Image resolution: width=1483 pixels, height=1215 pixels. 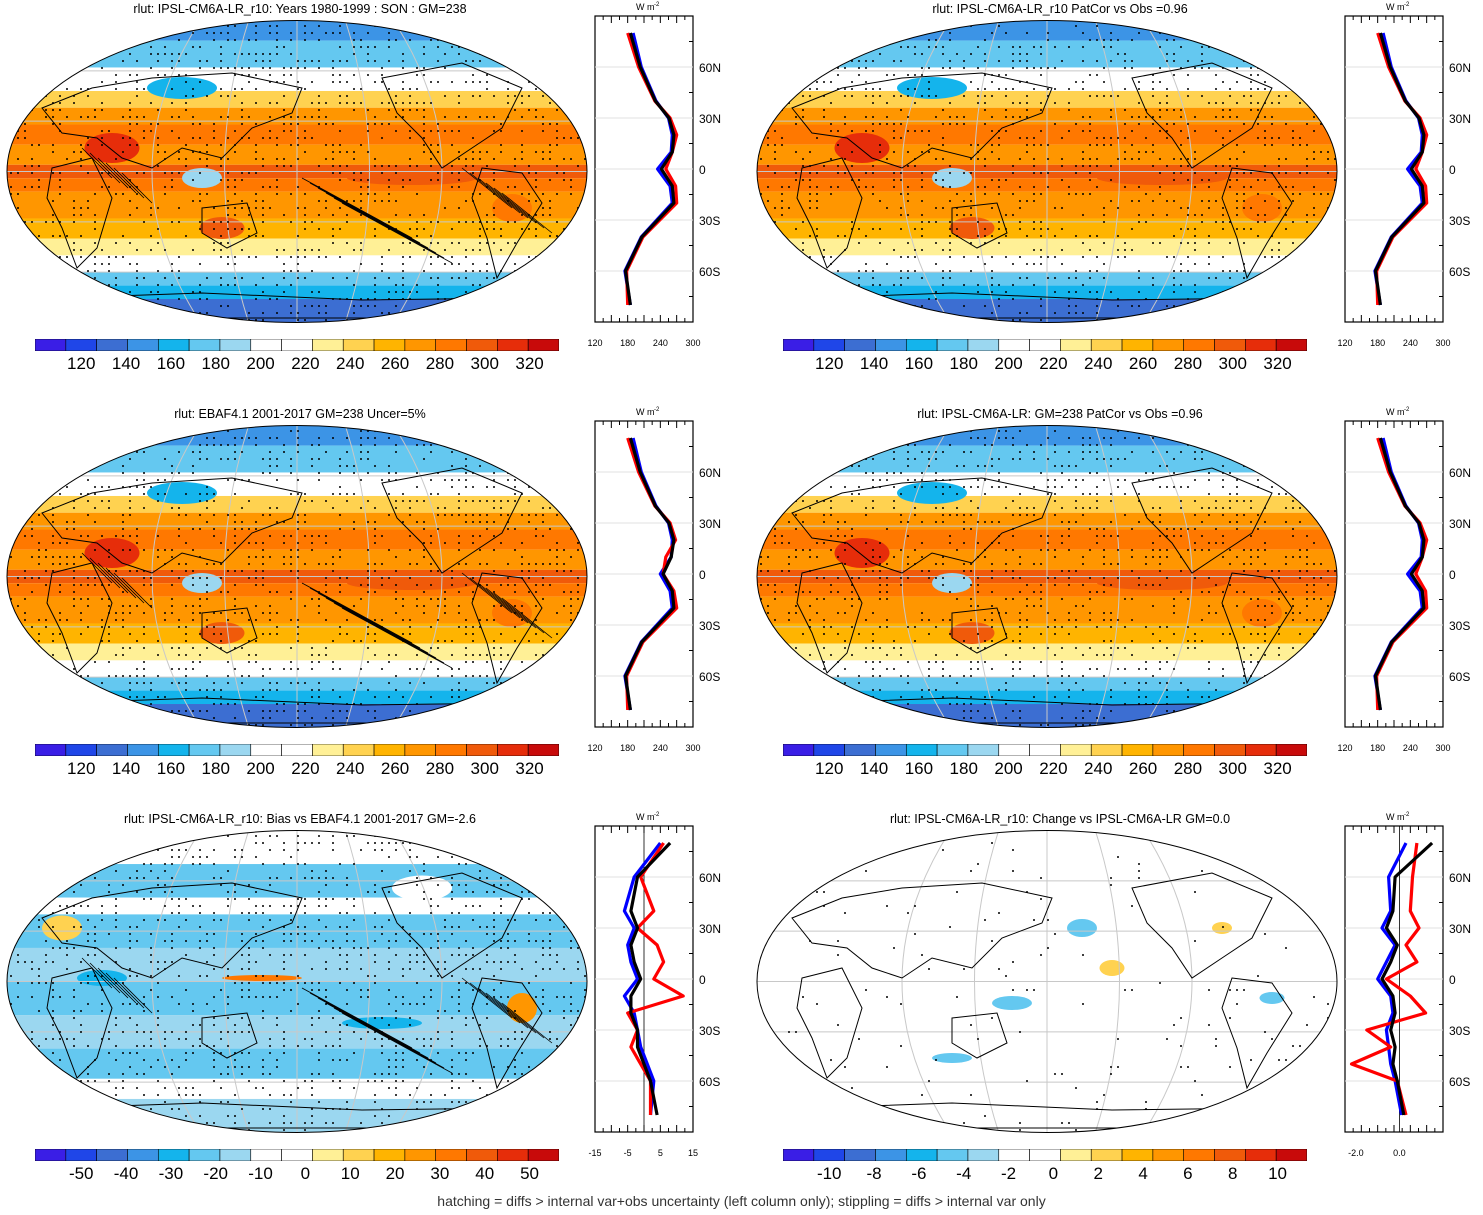 What do you see at coordinates (297, 576) in the screenshot?
I see `panel-3-map` at bounding box center [297, 576].